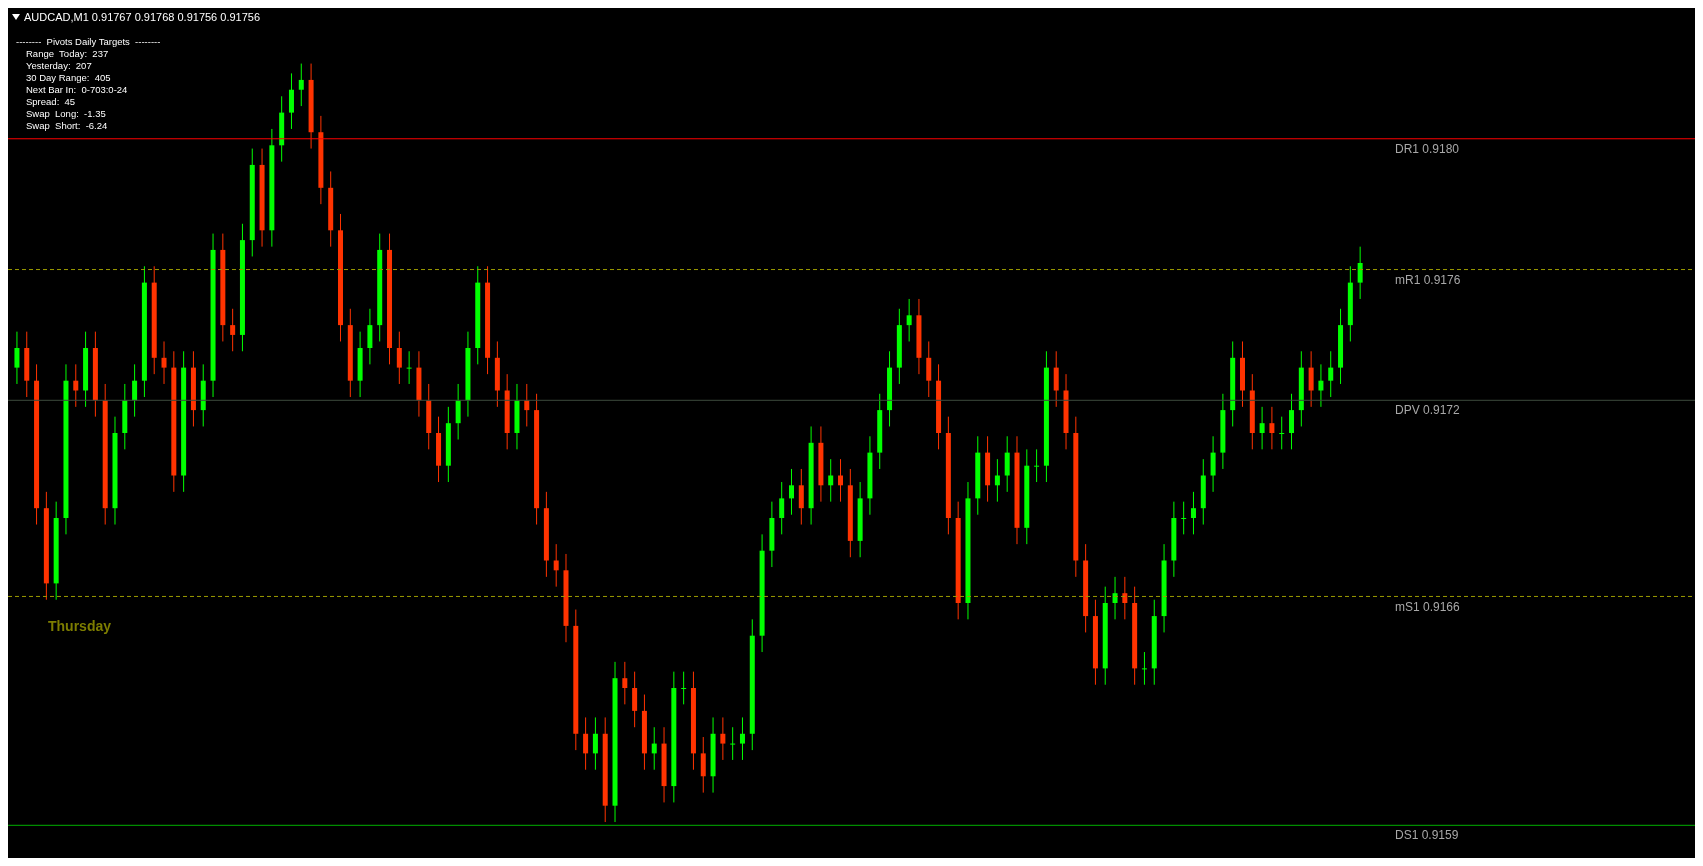 The image size is (1703, 866). What do you see at coordinates (1427, 835) in the screenshot?
I see `ref-line-label: DS1 0.9159` at bounding box center [1427, 835].